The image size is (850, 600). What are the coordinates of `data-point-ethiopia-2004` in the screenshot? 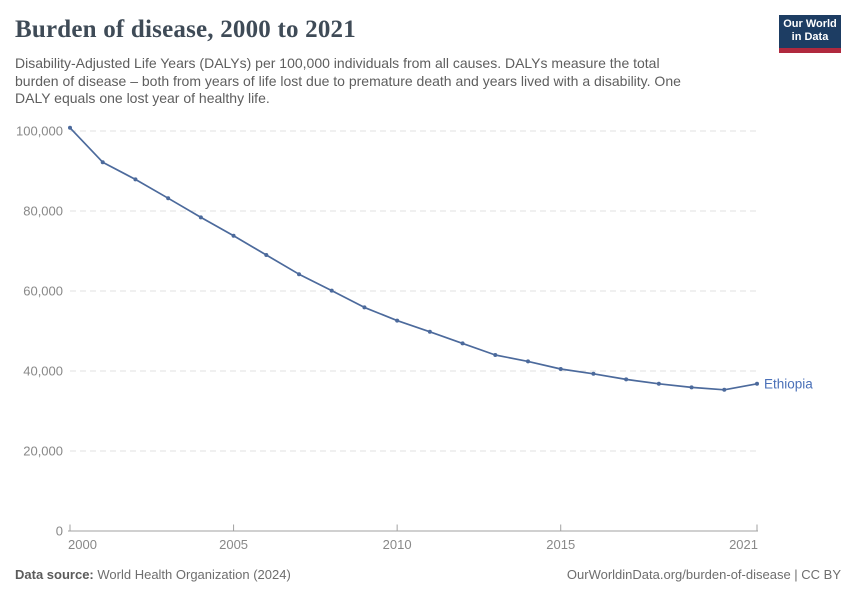 It's located at (200, 217).